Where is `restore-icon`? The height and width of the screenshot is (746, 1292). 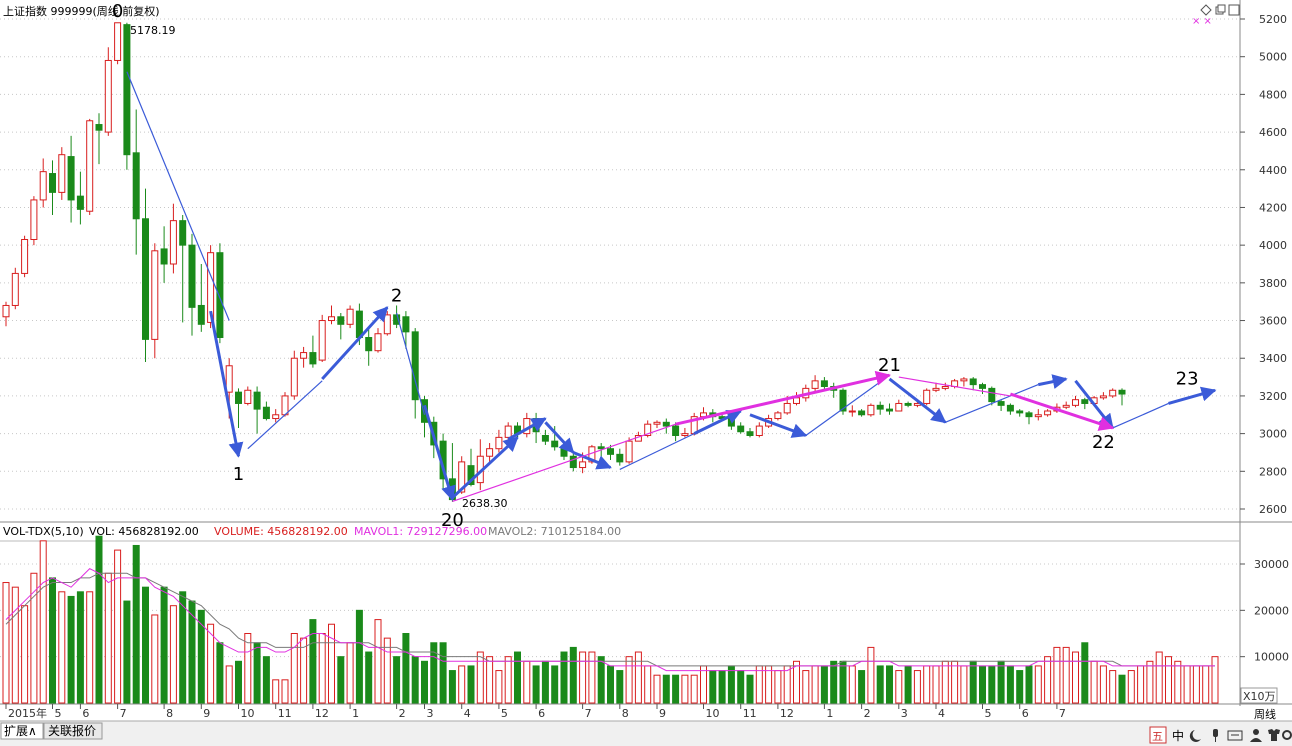
restore-icon is located at coordinates (1220, 9).